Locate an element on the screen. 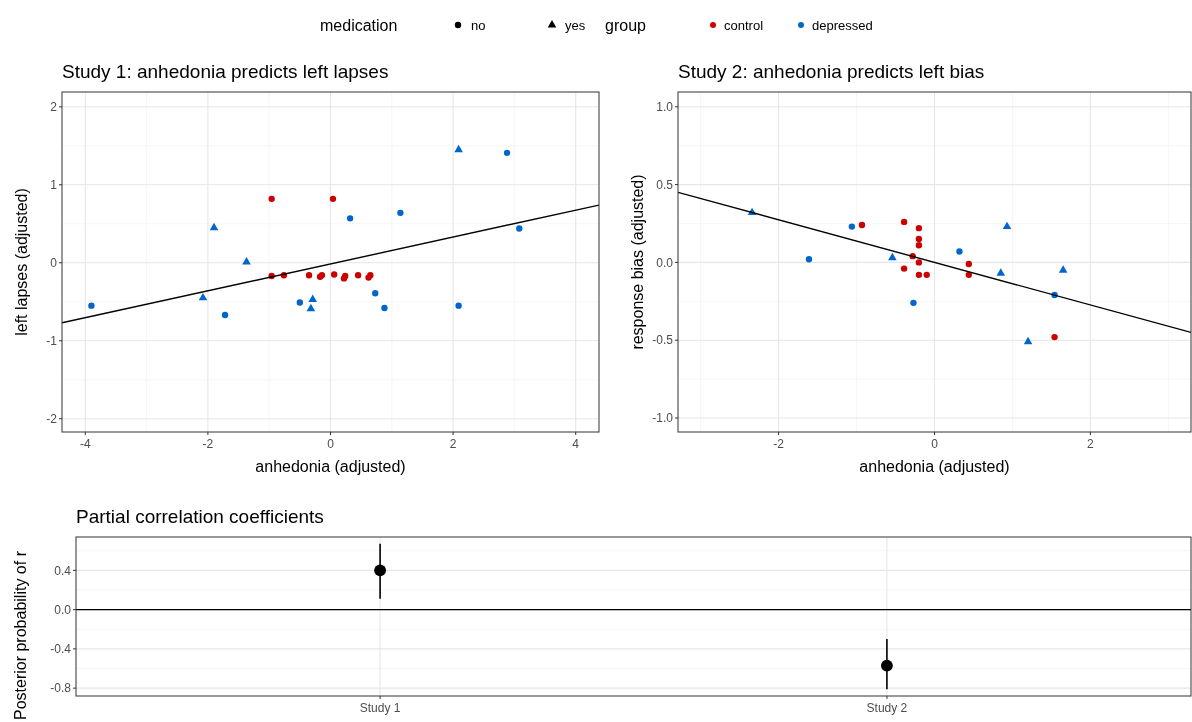  y-tick-label: -0.8 is located at coordinates (61, 688).